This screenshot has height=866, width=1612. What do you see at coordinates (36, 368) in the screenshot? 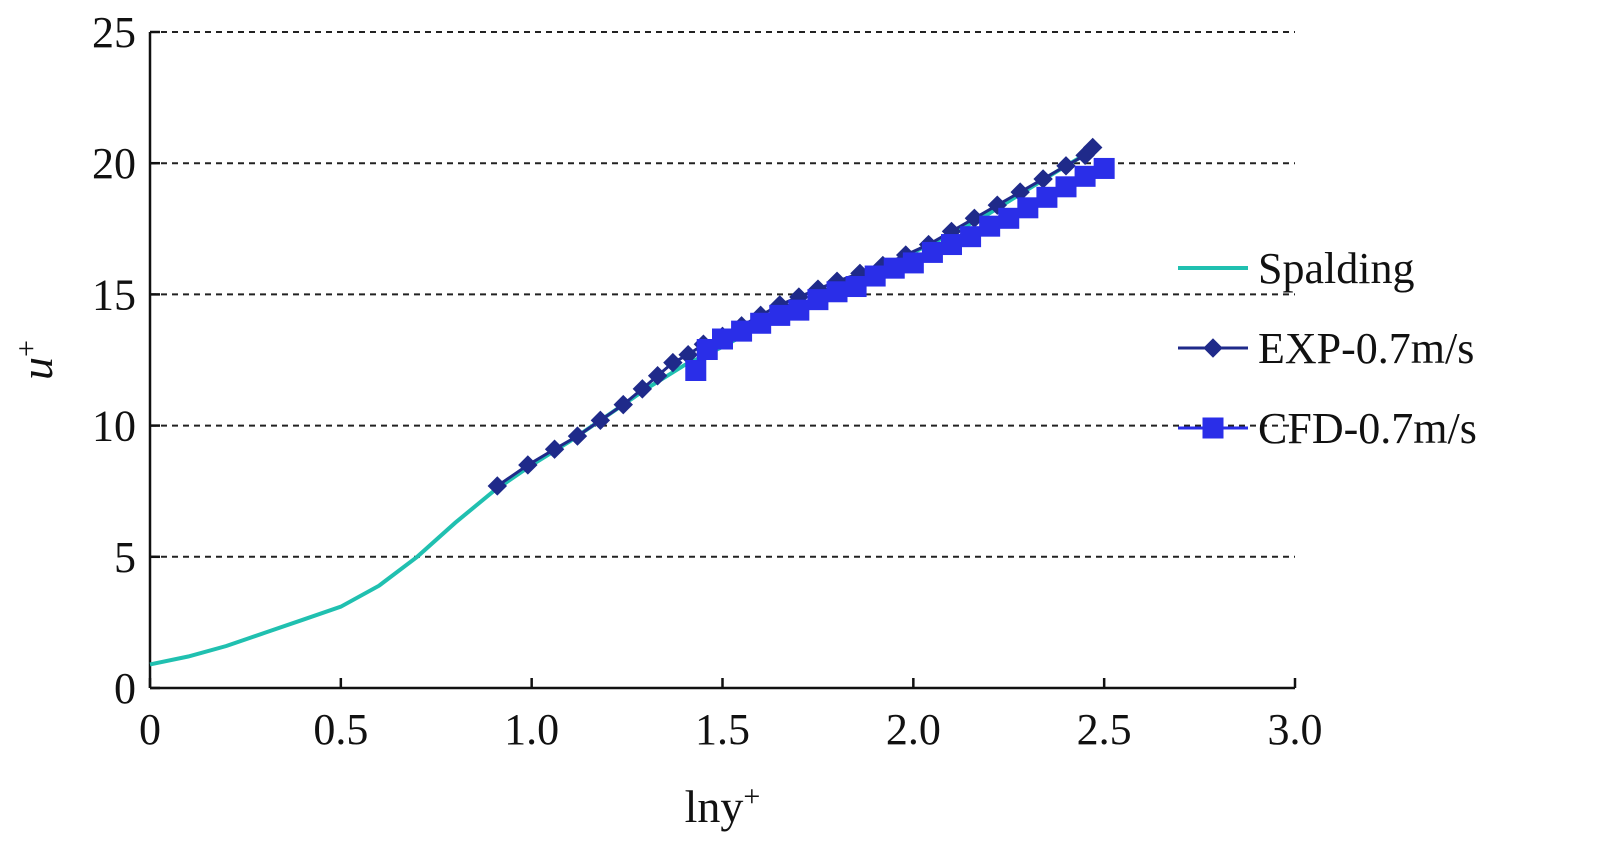
I see `y-axis-label-main: u` at bounding box center [36, 368].